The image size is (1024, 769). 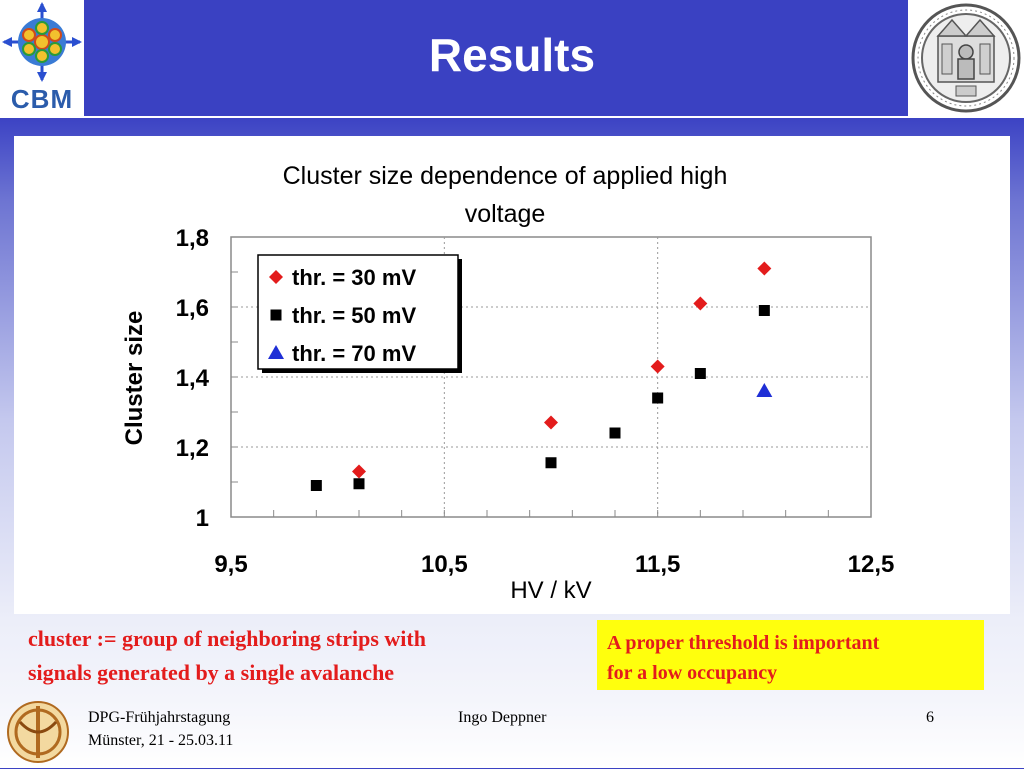 I want to click on y-tick-label: 1, so click(x=202, y=518).